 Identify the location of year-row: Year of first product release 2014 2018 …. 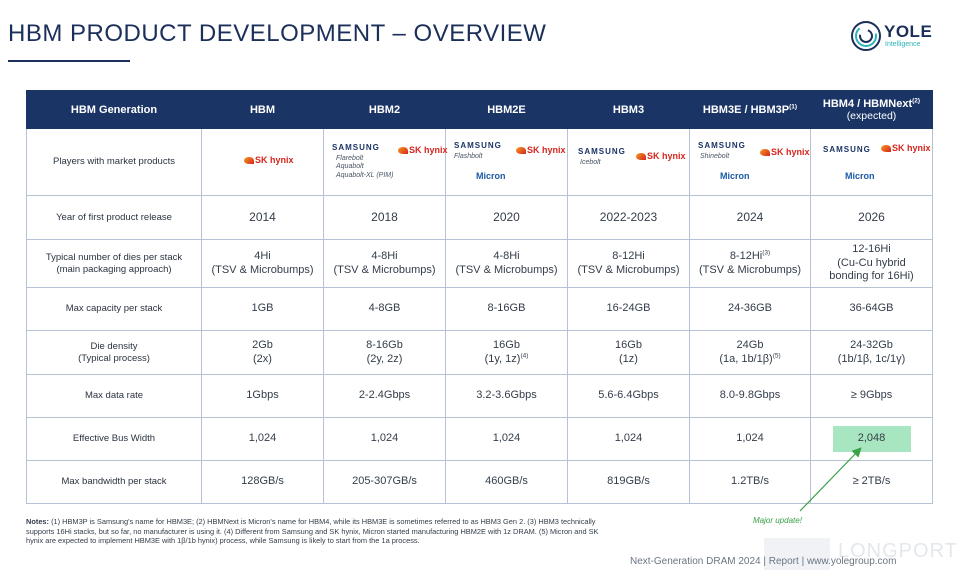
(479, 217).